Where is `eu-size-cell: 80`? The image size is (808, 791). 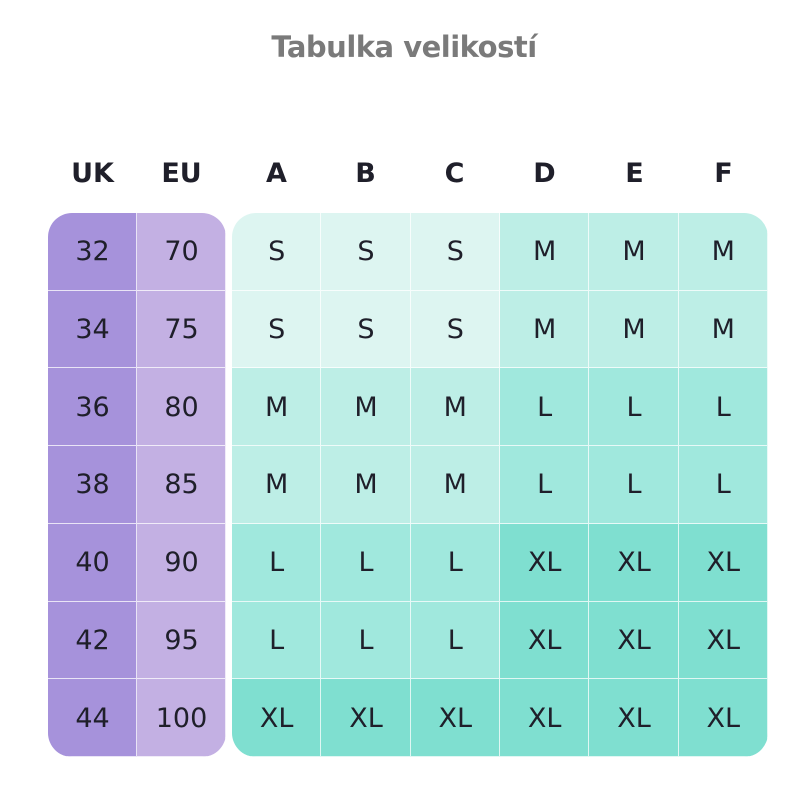 eu-size-cell: 80 is located at coordinates (181, 407).